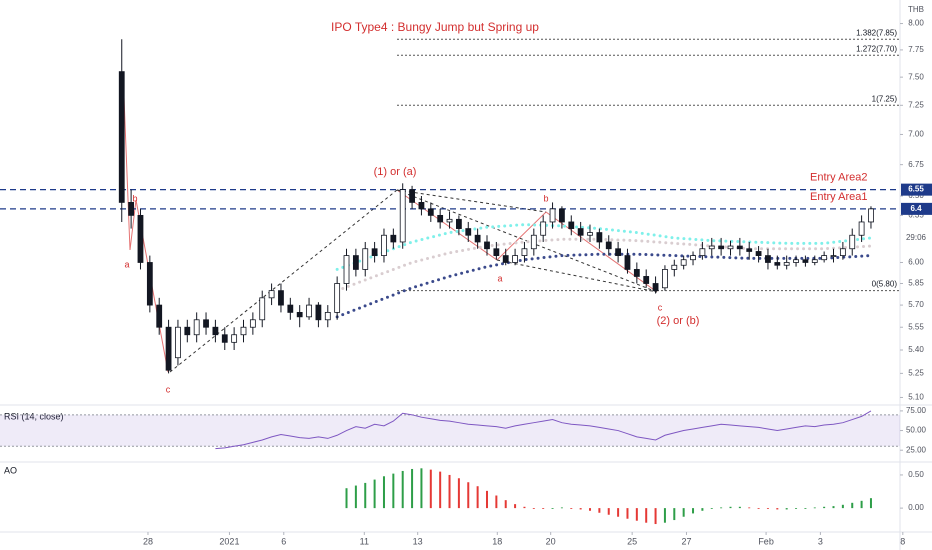 This screenshot has height=550, width=932. What do you see at coordinates (916, 449) in the screenshot?
I see `y-tick-label: 25.00` at bounding box center [916, 449].